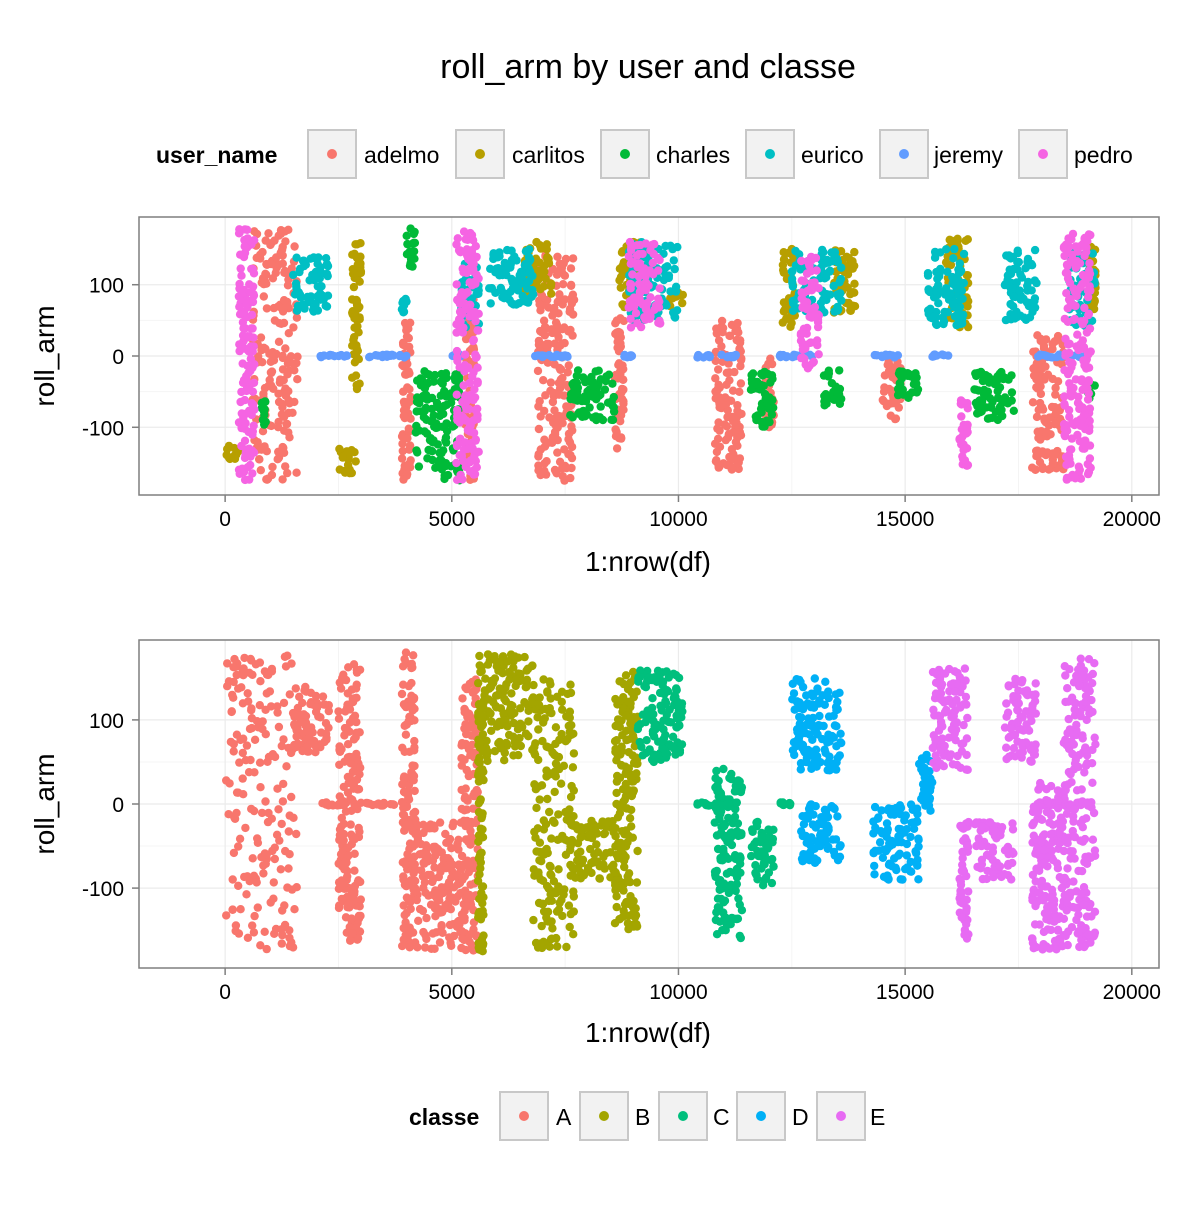  I want to click on legend-swatch, so click(480, 154).